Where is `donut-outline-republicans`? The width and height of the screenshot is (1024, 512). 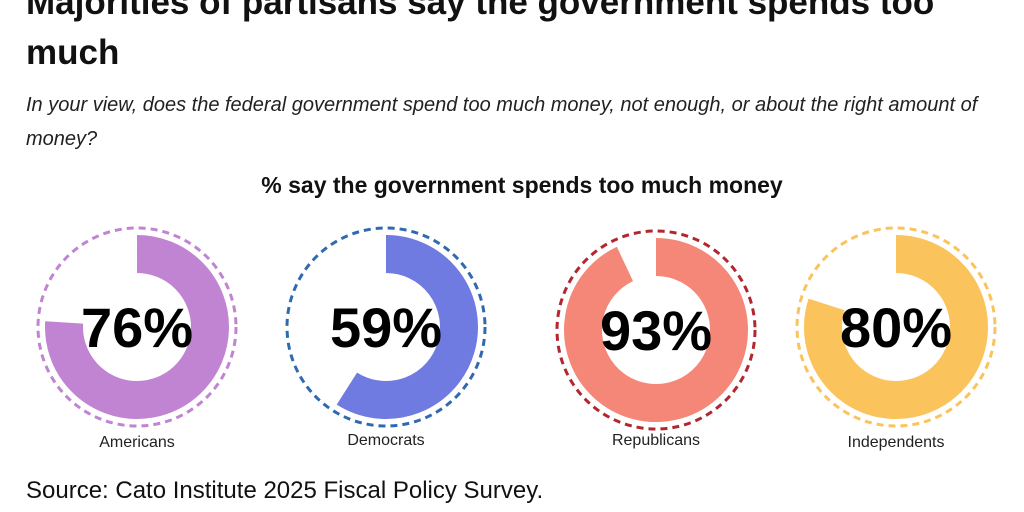
donut-outline-republicans is located at coordinates (656, 330).